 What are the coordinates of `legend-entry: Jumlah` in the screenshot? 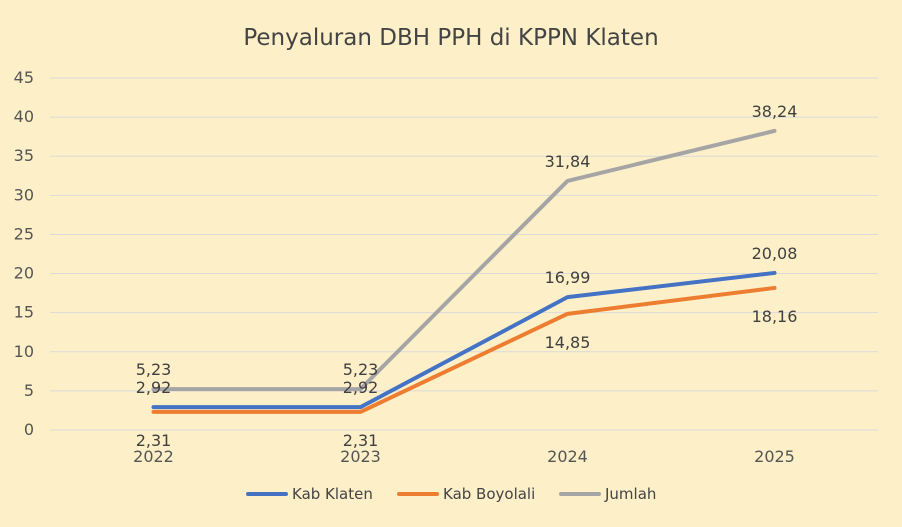 It's located at (630, 494).